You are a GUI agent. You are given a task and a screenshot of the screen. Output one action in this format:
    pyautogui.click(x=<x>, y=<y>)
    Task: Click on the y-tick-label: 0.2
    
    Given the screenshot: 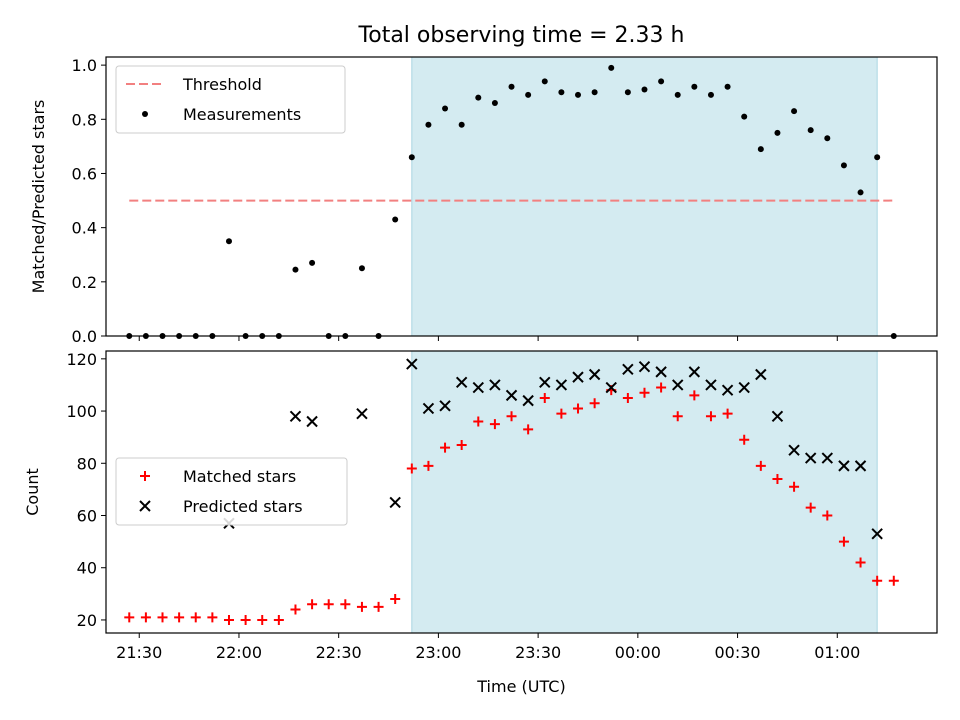 What is the action you would take?
    pyautogui.click(x=84, y=282)
    